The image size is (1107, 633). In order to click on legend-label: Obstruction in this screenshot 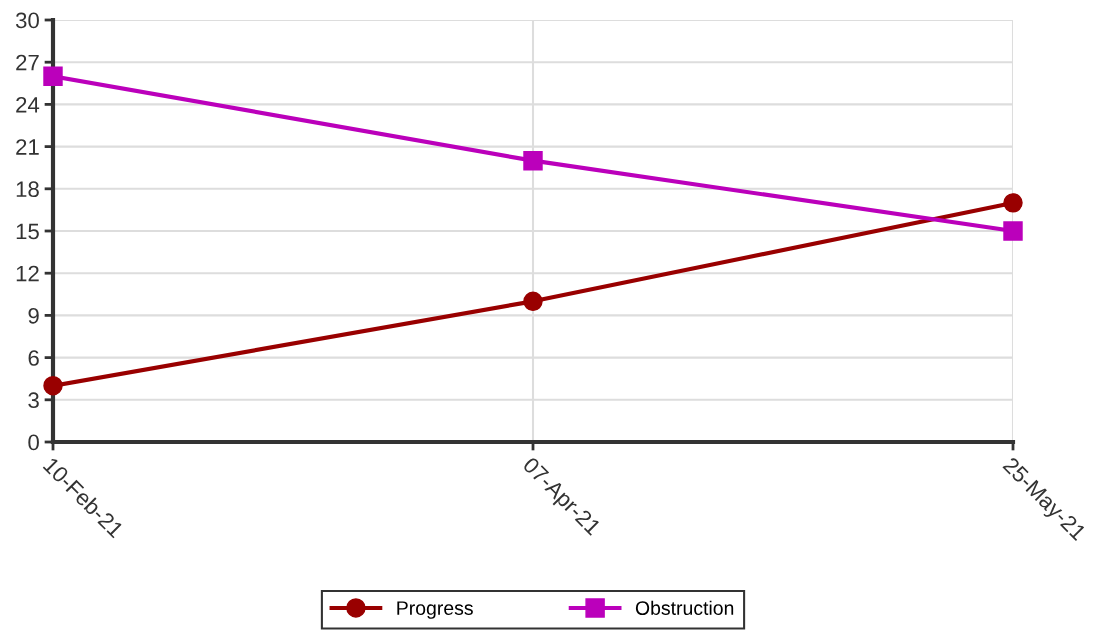, I will do `click(684, 607)`.